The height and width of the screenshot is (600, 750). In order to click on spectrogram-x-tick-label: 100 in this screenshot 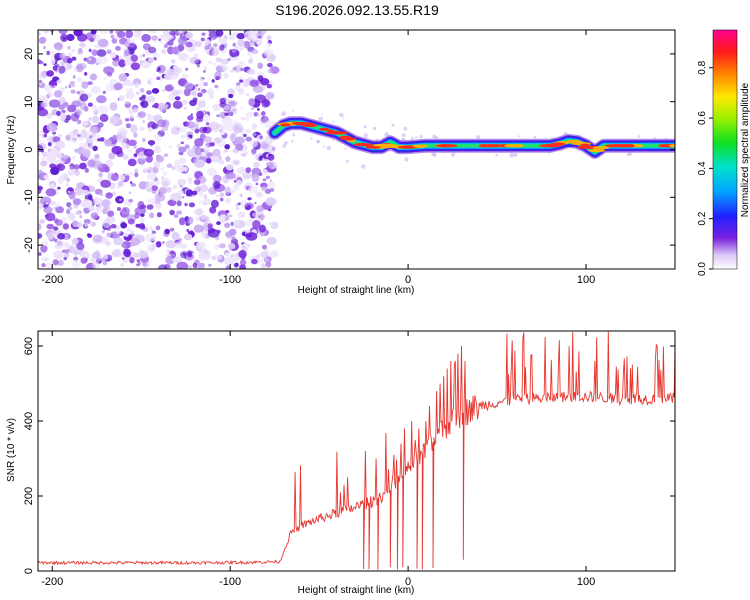, I will do `click(586, 280)`.